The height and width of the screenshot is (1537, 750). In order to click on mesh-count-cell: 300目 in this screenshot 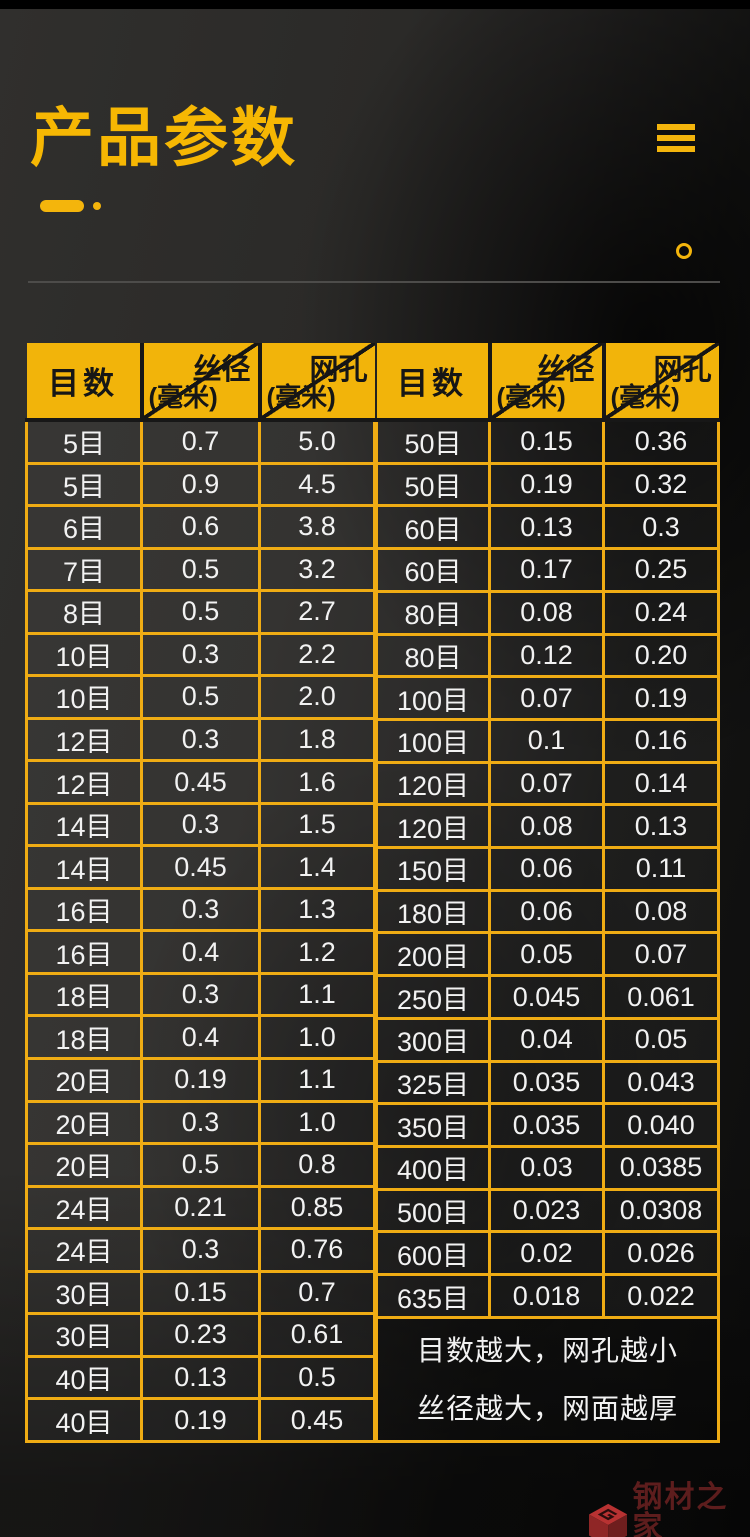, I will do `click(433, 1039)`.